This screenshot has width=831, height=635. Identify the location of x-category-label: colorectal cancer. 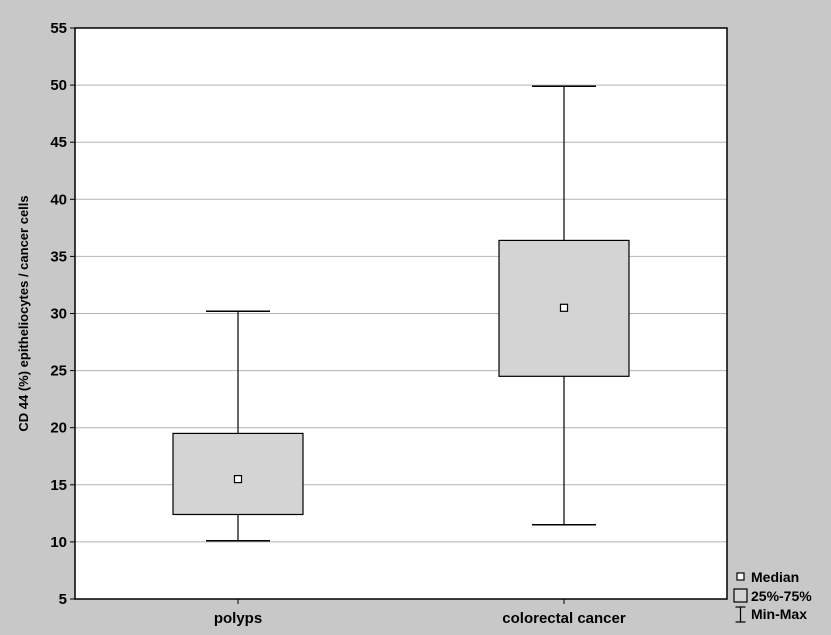
(564, 618).